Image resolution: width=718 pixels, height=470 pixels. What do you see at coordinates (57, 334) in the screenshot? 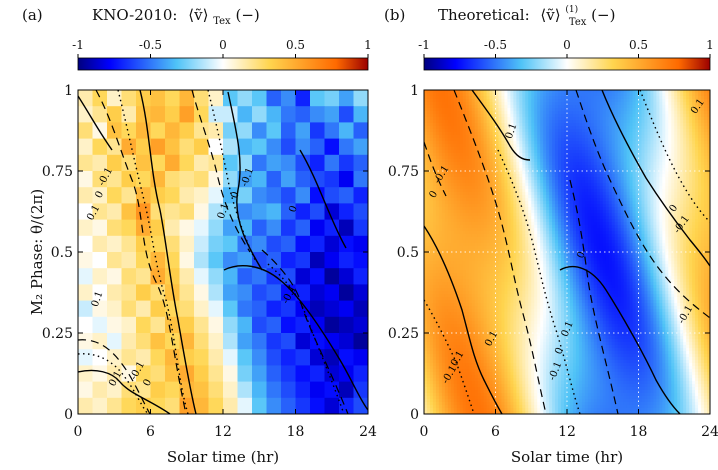
I see `y-tick-label: 0.25` at bounding box center [57, 334].